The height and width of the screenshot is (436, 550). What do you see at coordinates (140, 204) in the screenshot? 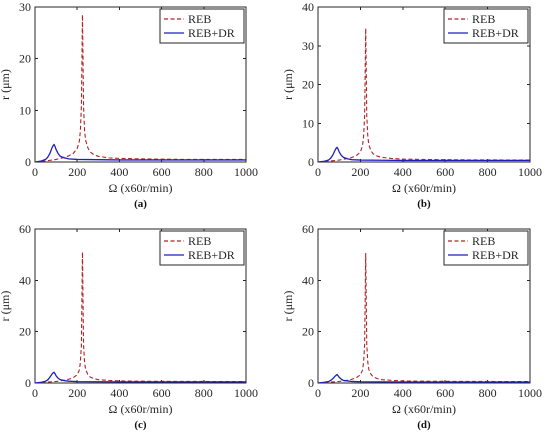
I see `panel-label: (a)` at bounding box center [140, 204].